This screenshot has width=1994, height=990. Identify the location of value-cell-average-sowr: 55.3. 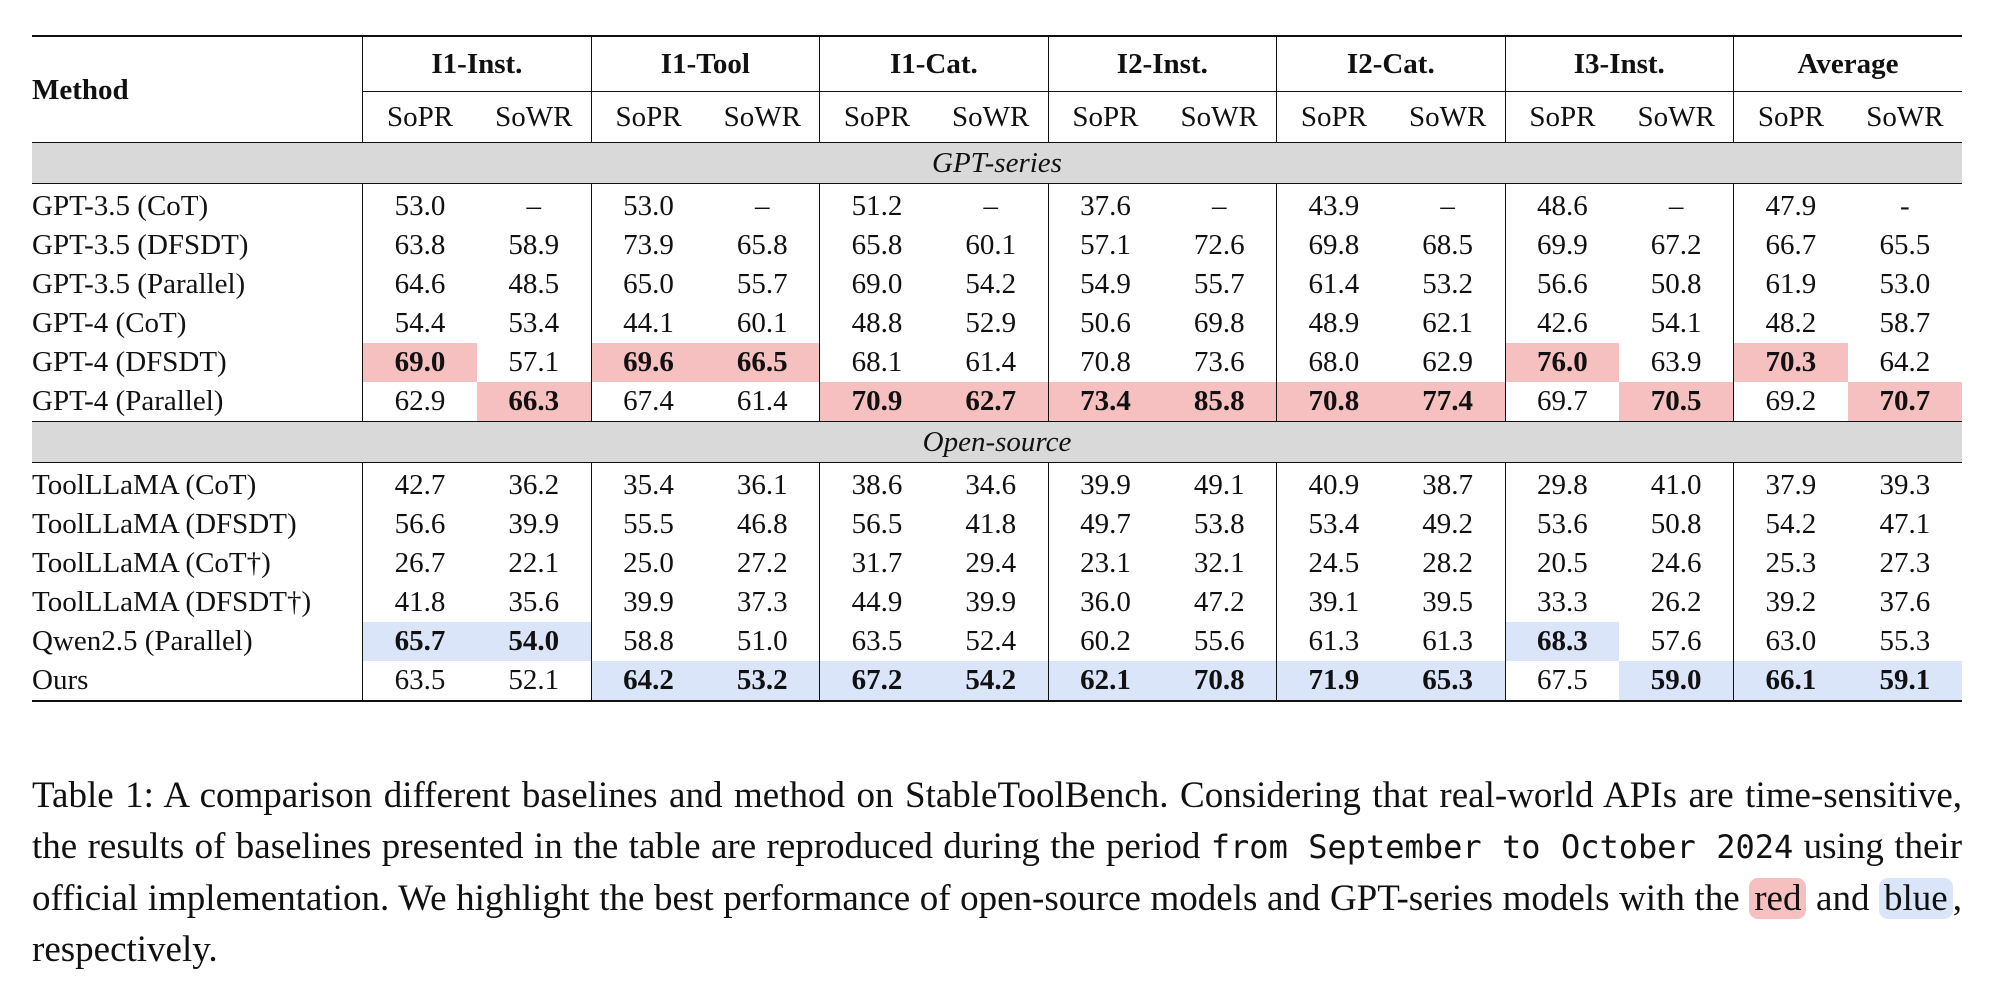
(1905, 641).